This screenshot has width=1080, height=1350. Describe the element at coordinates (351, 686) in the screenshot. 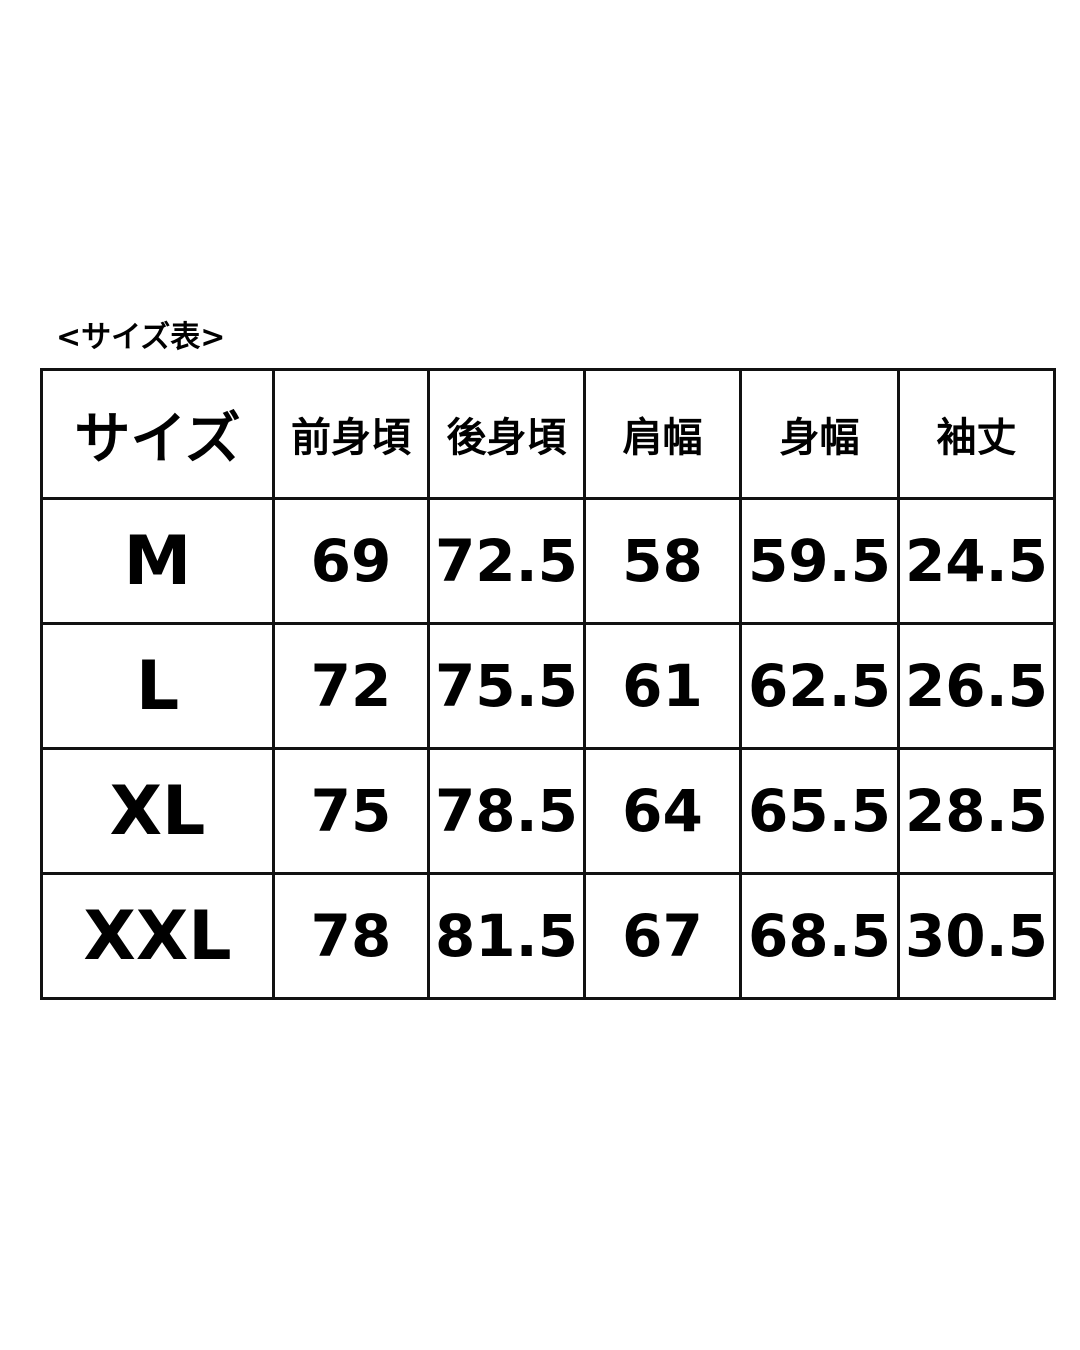

I see `cell-front-length: 72` at that location.